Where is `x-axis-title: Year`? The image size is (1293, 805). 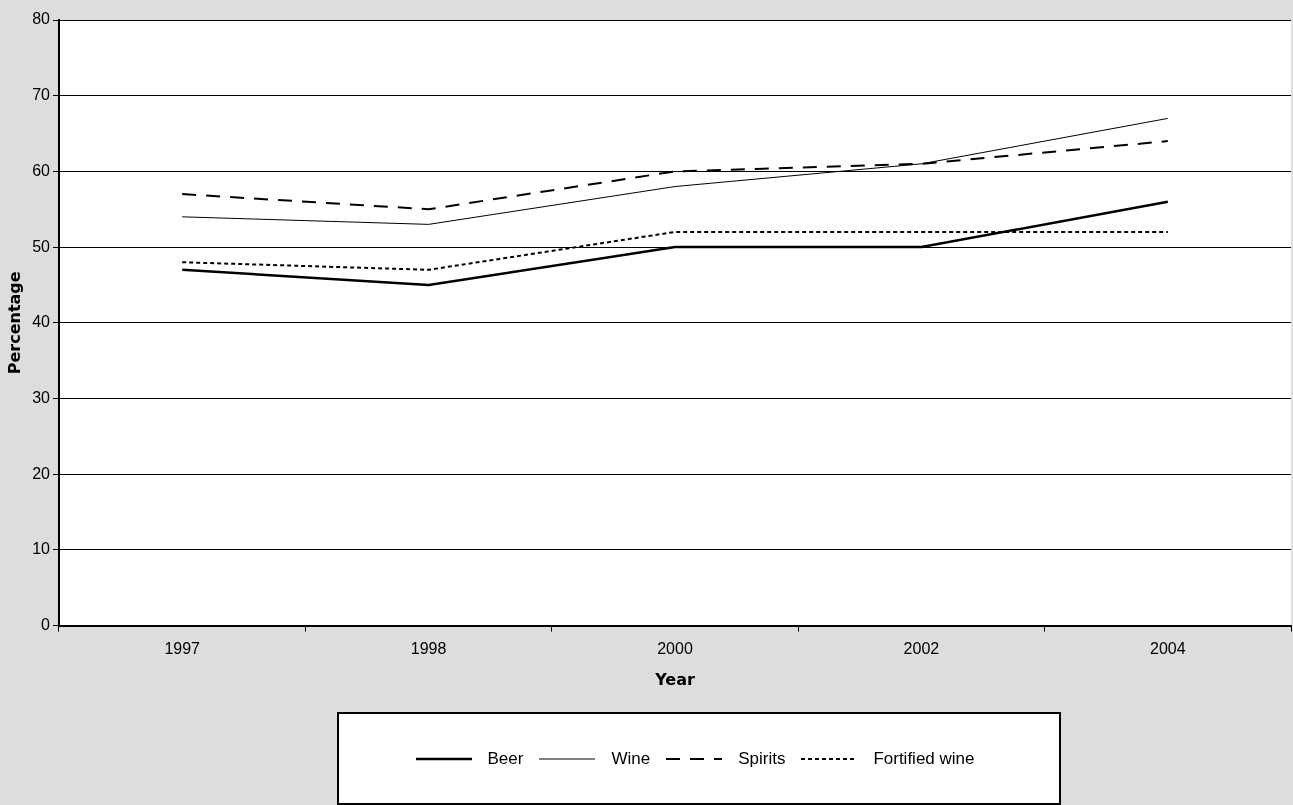
x-axis-title: Year is located at coordinates (674, 679).